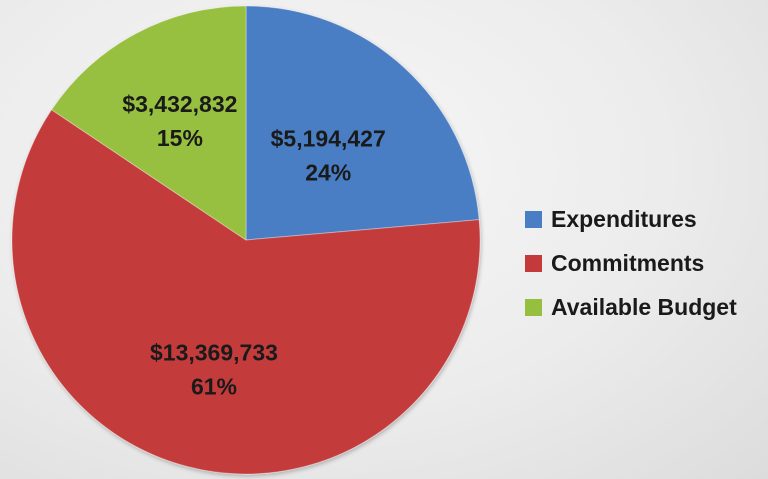 The height and width of the screenshot is (479, 768). Describe the element at coordinates (328, 172) in the screenshot. I see `data-label-percent-expenditures: 24%` at that location.